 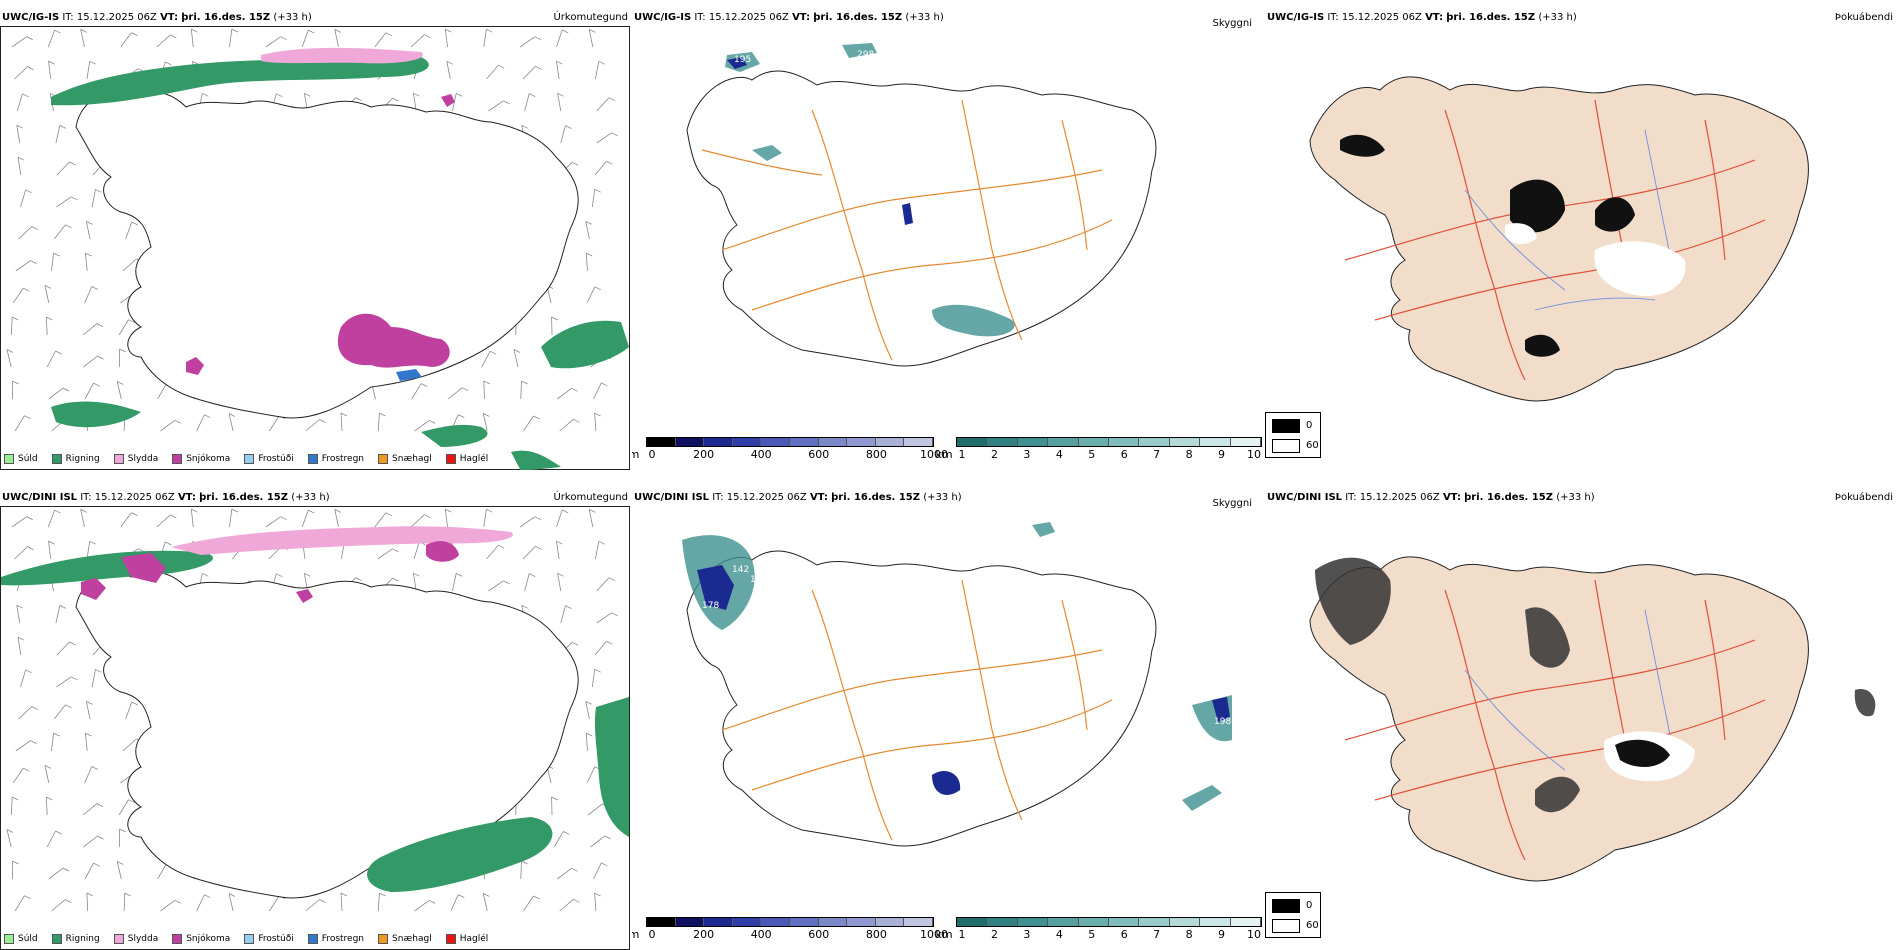 I want to click on colorbar-tick-label: 9, so click(x=1222, y=454).